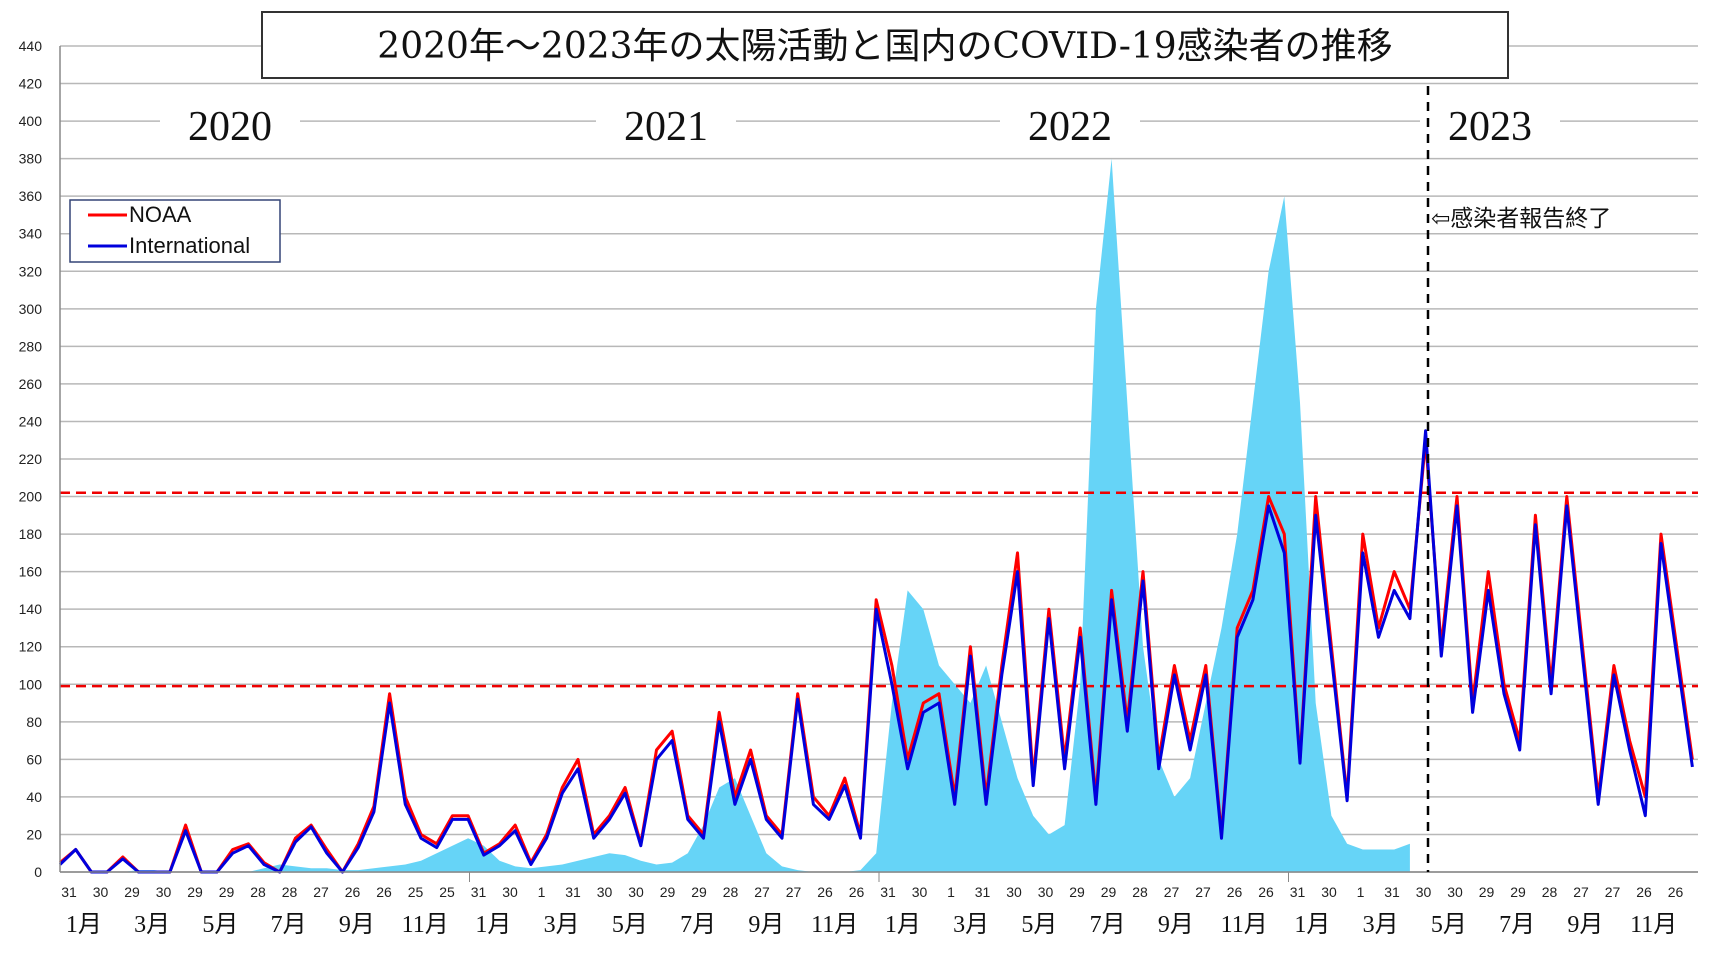 This screenshot has height=962, width=1712. What do you see at coordinates (38, 872) in the screenshot?
I see `y-tick-label: 0` at bounding box center [38, 872].